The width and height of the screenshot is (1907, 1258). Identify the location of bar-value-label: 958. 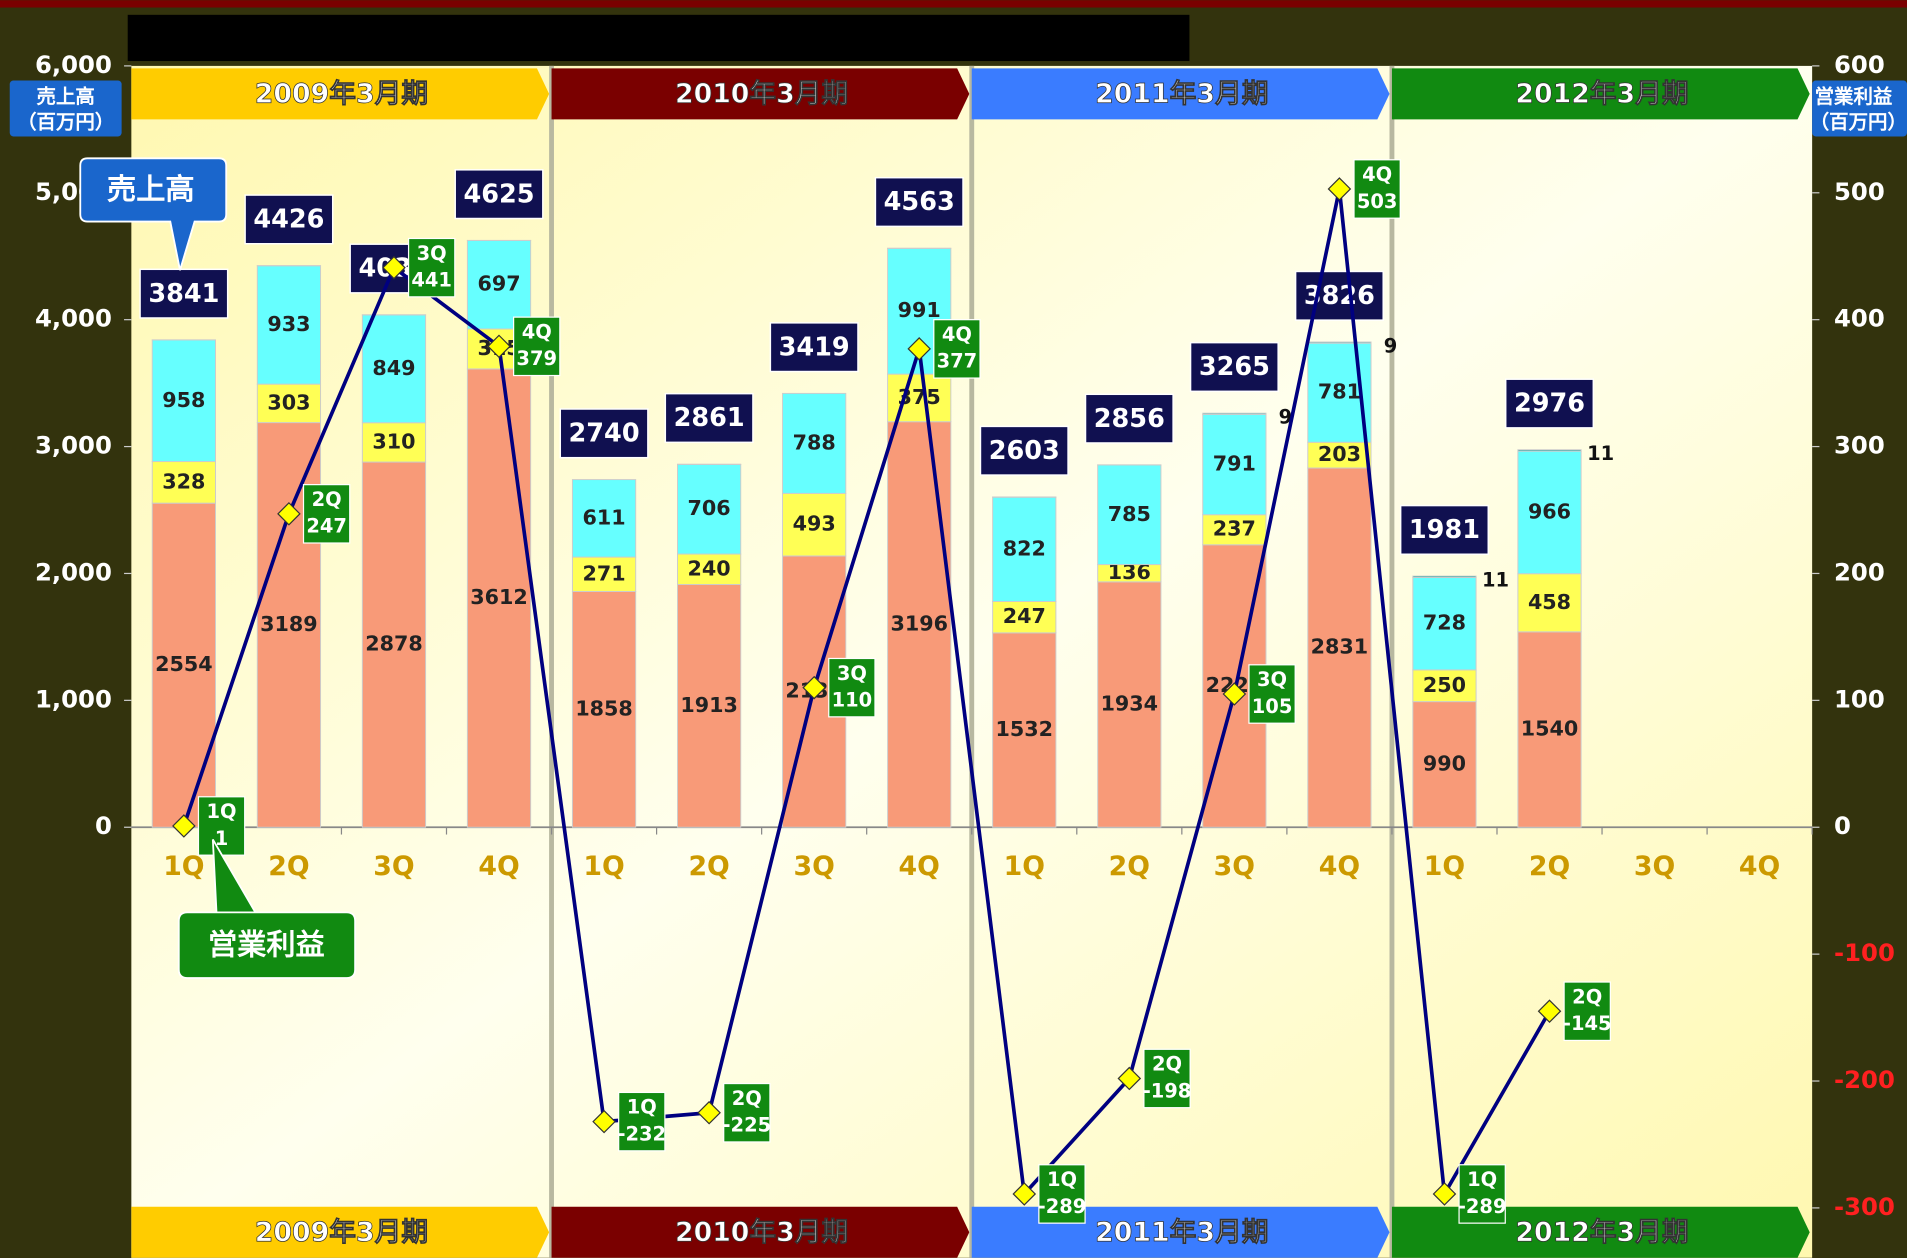
(183, 400).